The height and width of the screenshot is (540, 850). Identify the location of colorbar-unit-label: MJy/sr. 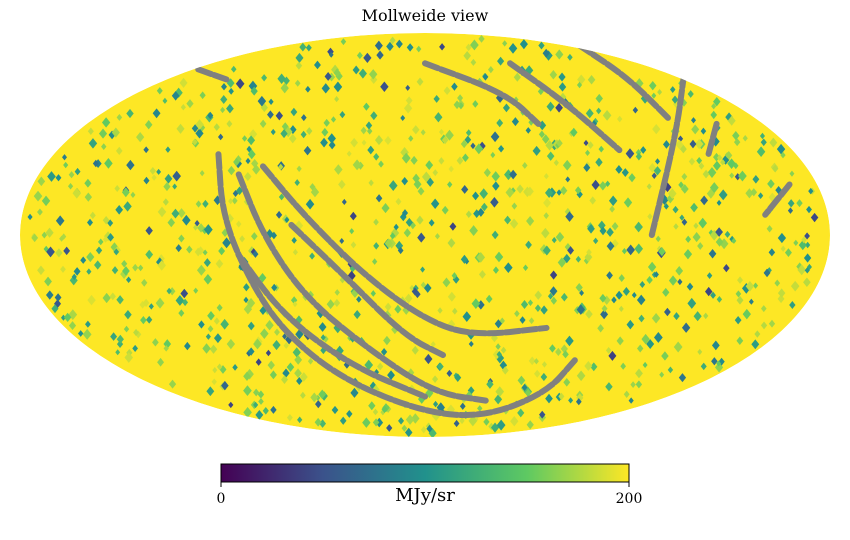
(425, 495).